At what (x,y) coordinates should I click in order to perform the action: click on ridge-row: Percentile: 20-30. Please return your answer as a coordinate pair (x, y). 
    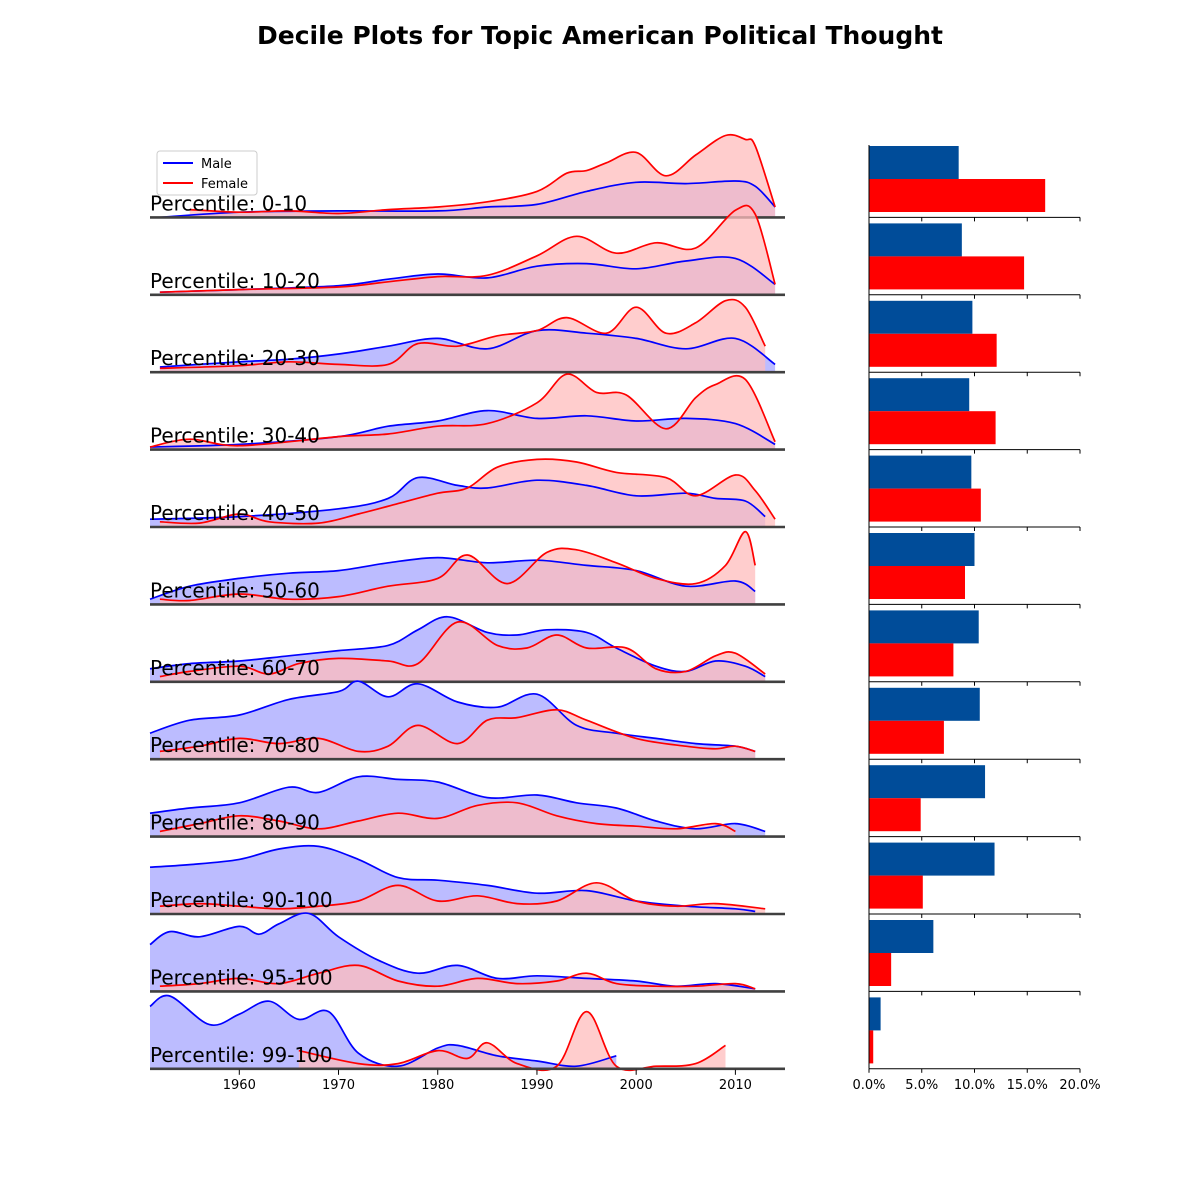
    Looking at the image, I should click on (467, 336).